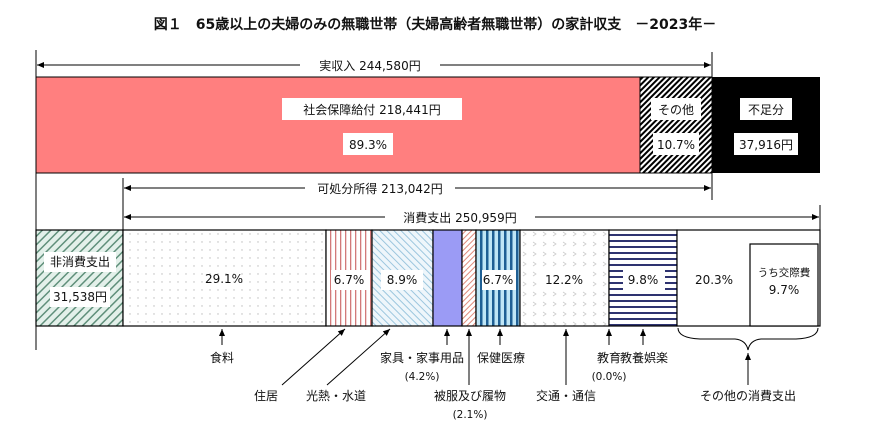 The height and width of the screenshot is (425, 870). I want to click on furniture-pct: (4.2%), so click(422, 377).